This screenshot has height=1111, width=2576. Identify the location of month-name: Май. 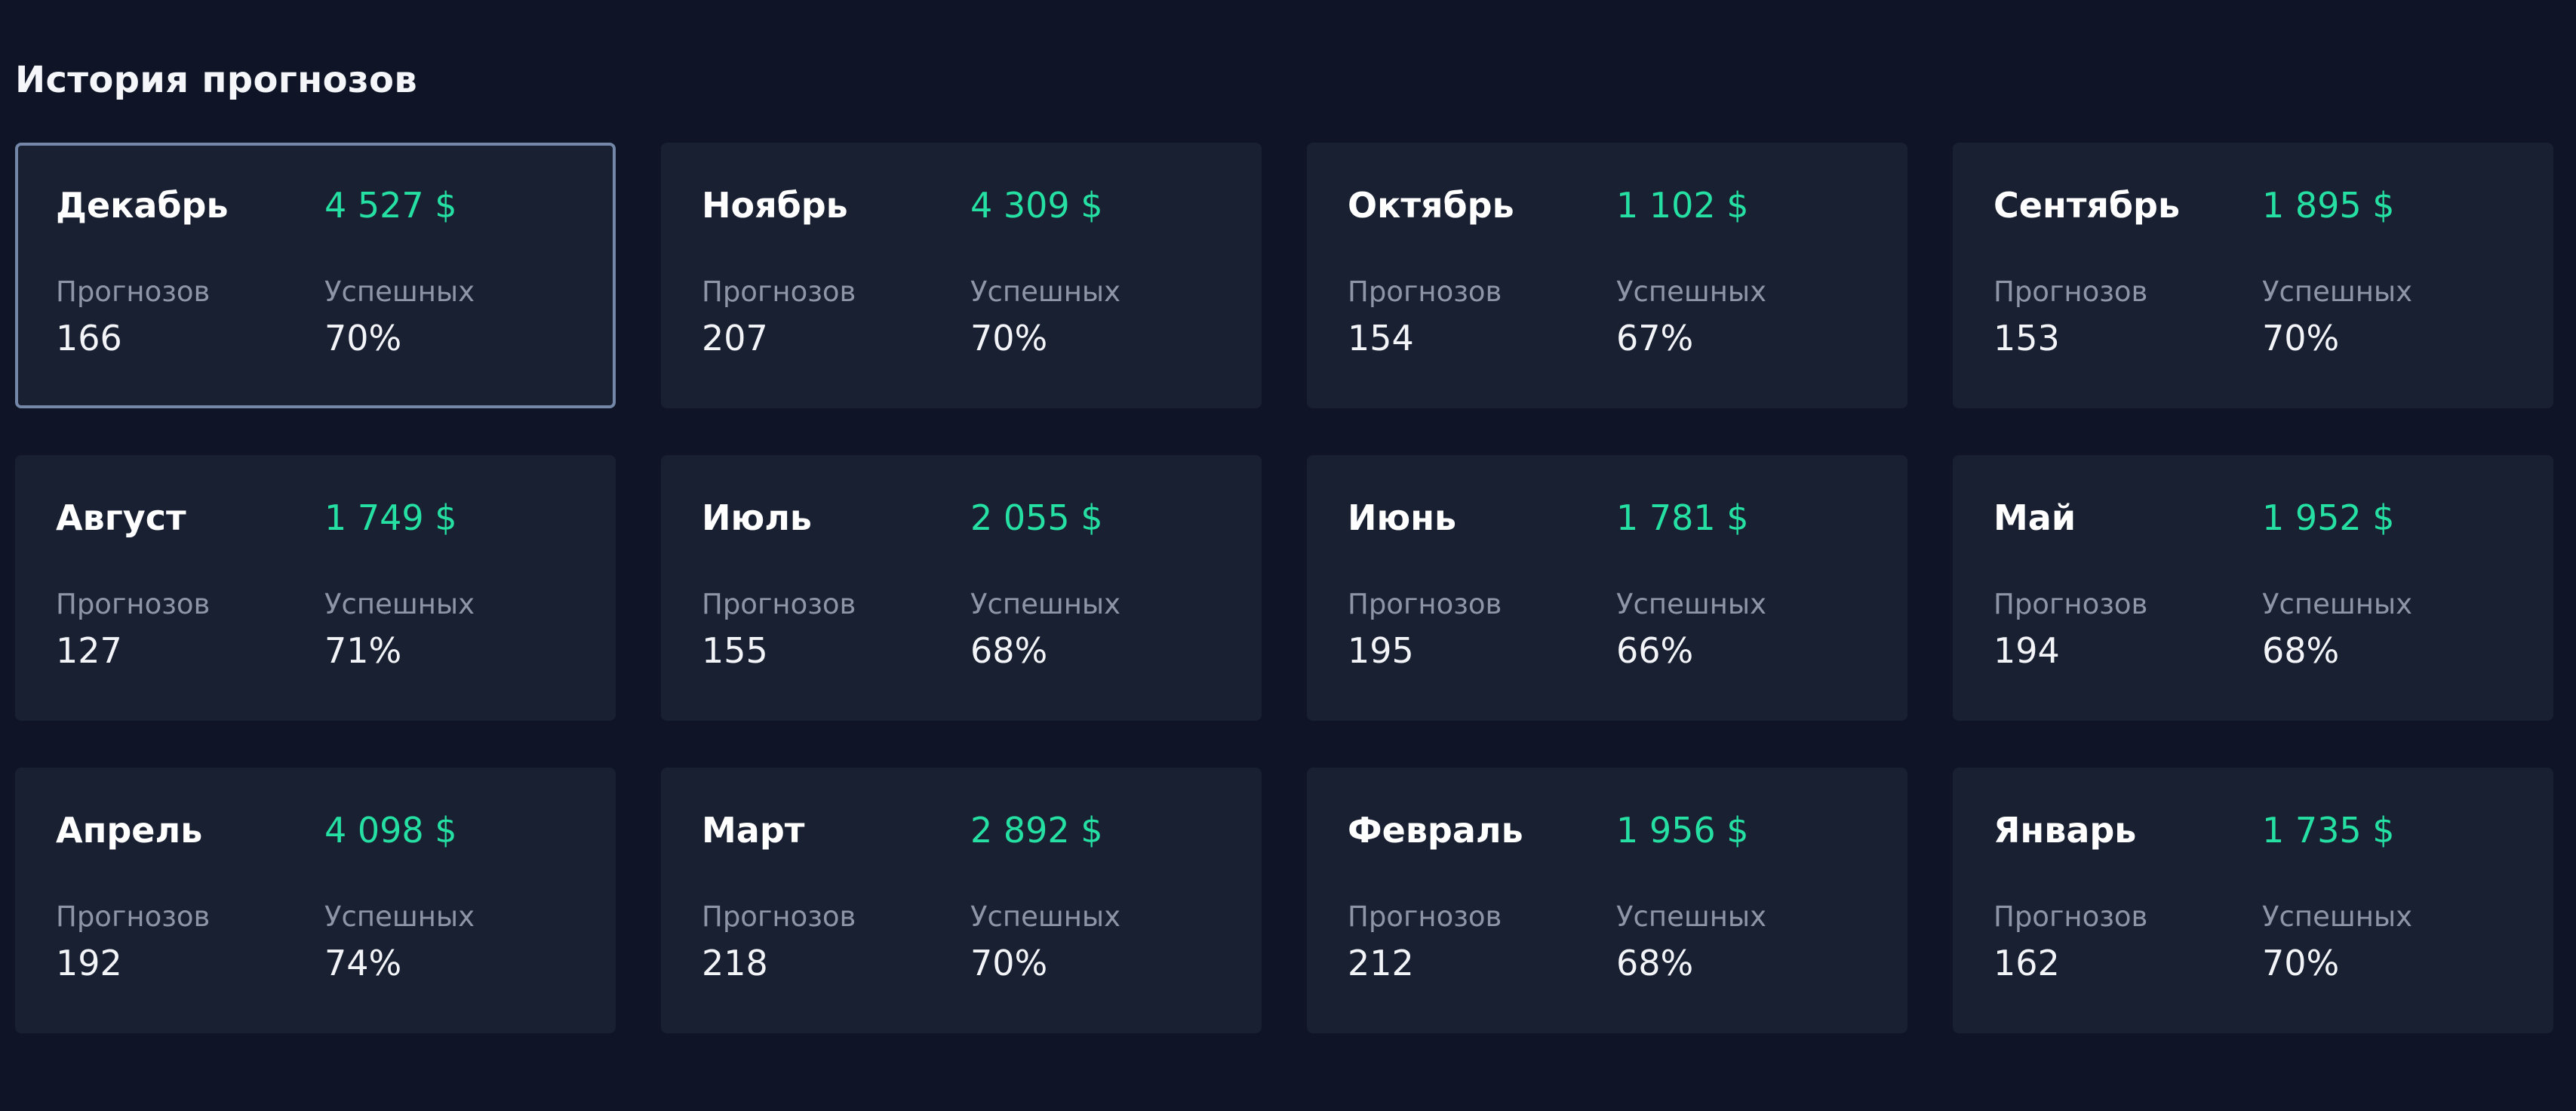
(2034, 517).